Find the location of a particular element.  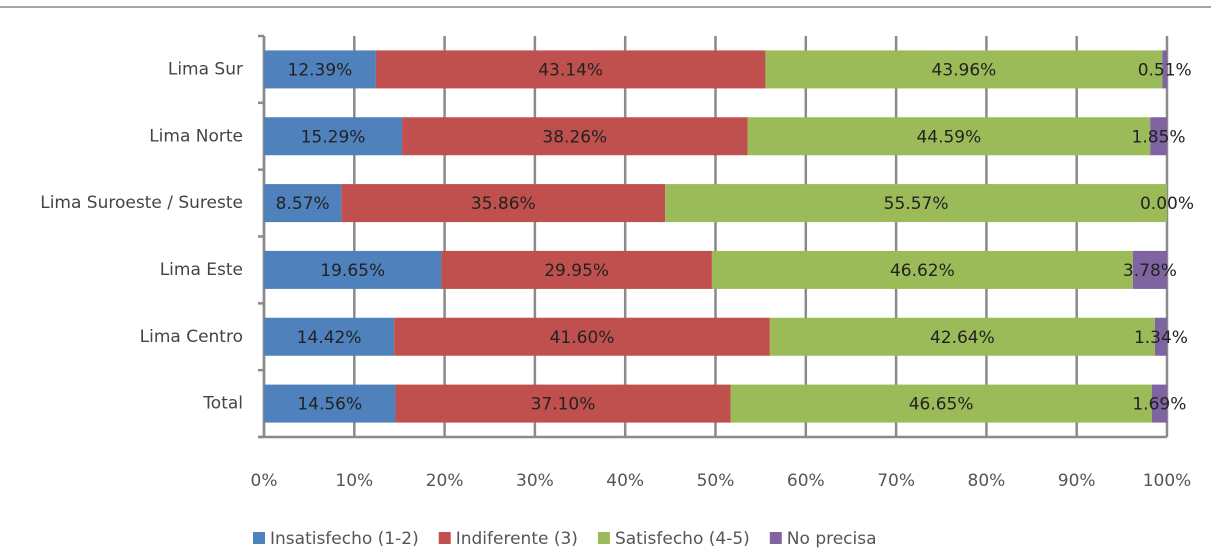

data-label: 0.00% is located at coordinates (1167, 204).